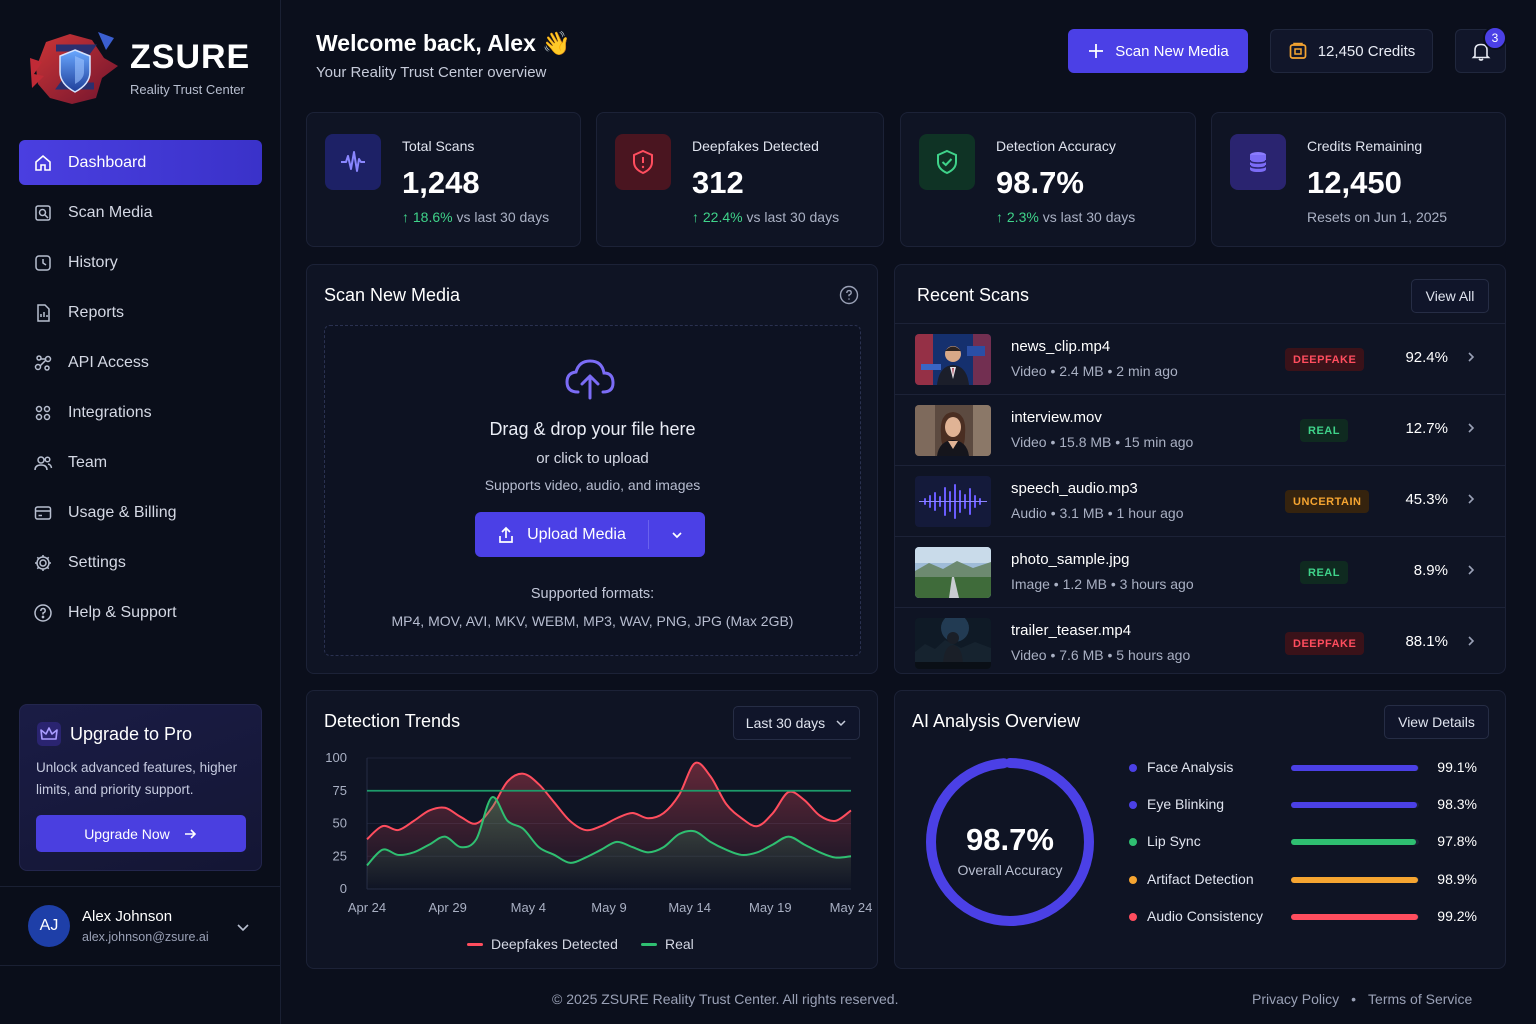 The width and height of the screenshot is (1536, 1024). Describe the element at coordinates (1081, 371) in the screenshot. I see `scan-file-size: 2.4 MB` at that location.